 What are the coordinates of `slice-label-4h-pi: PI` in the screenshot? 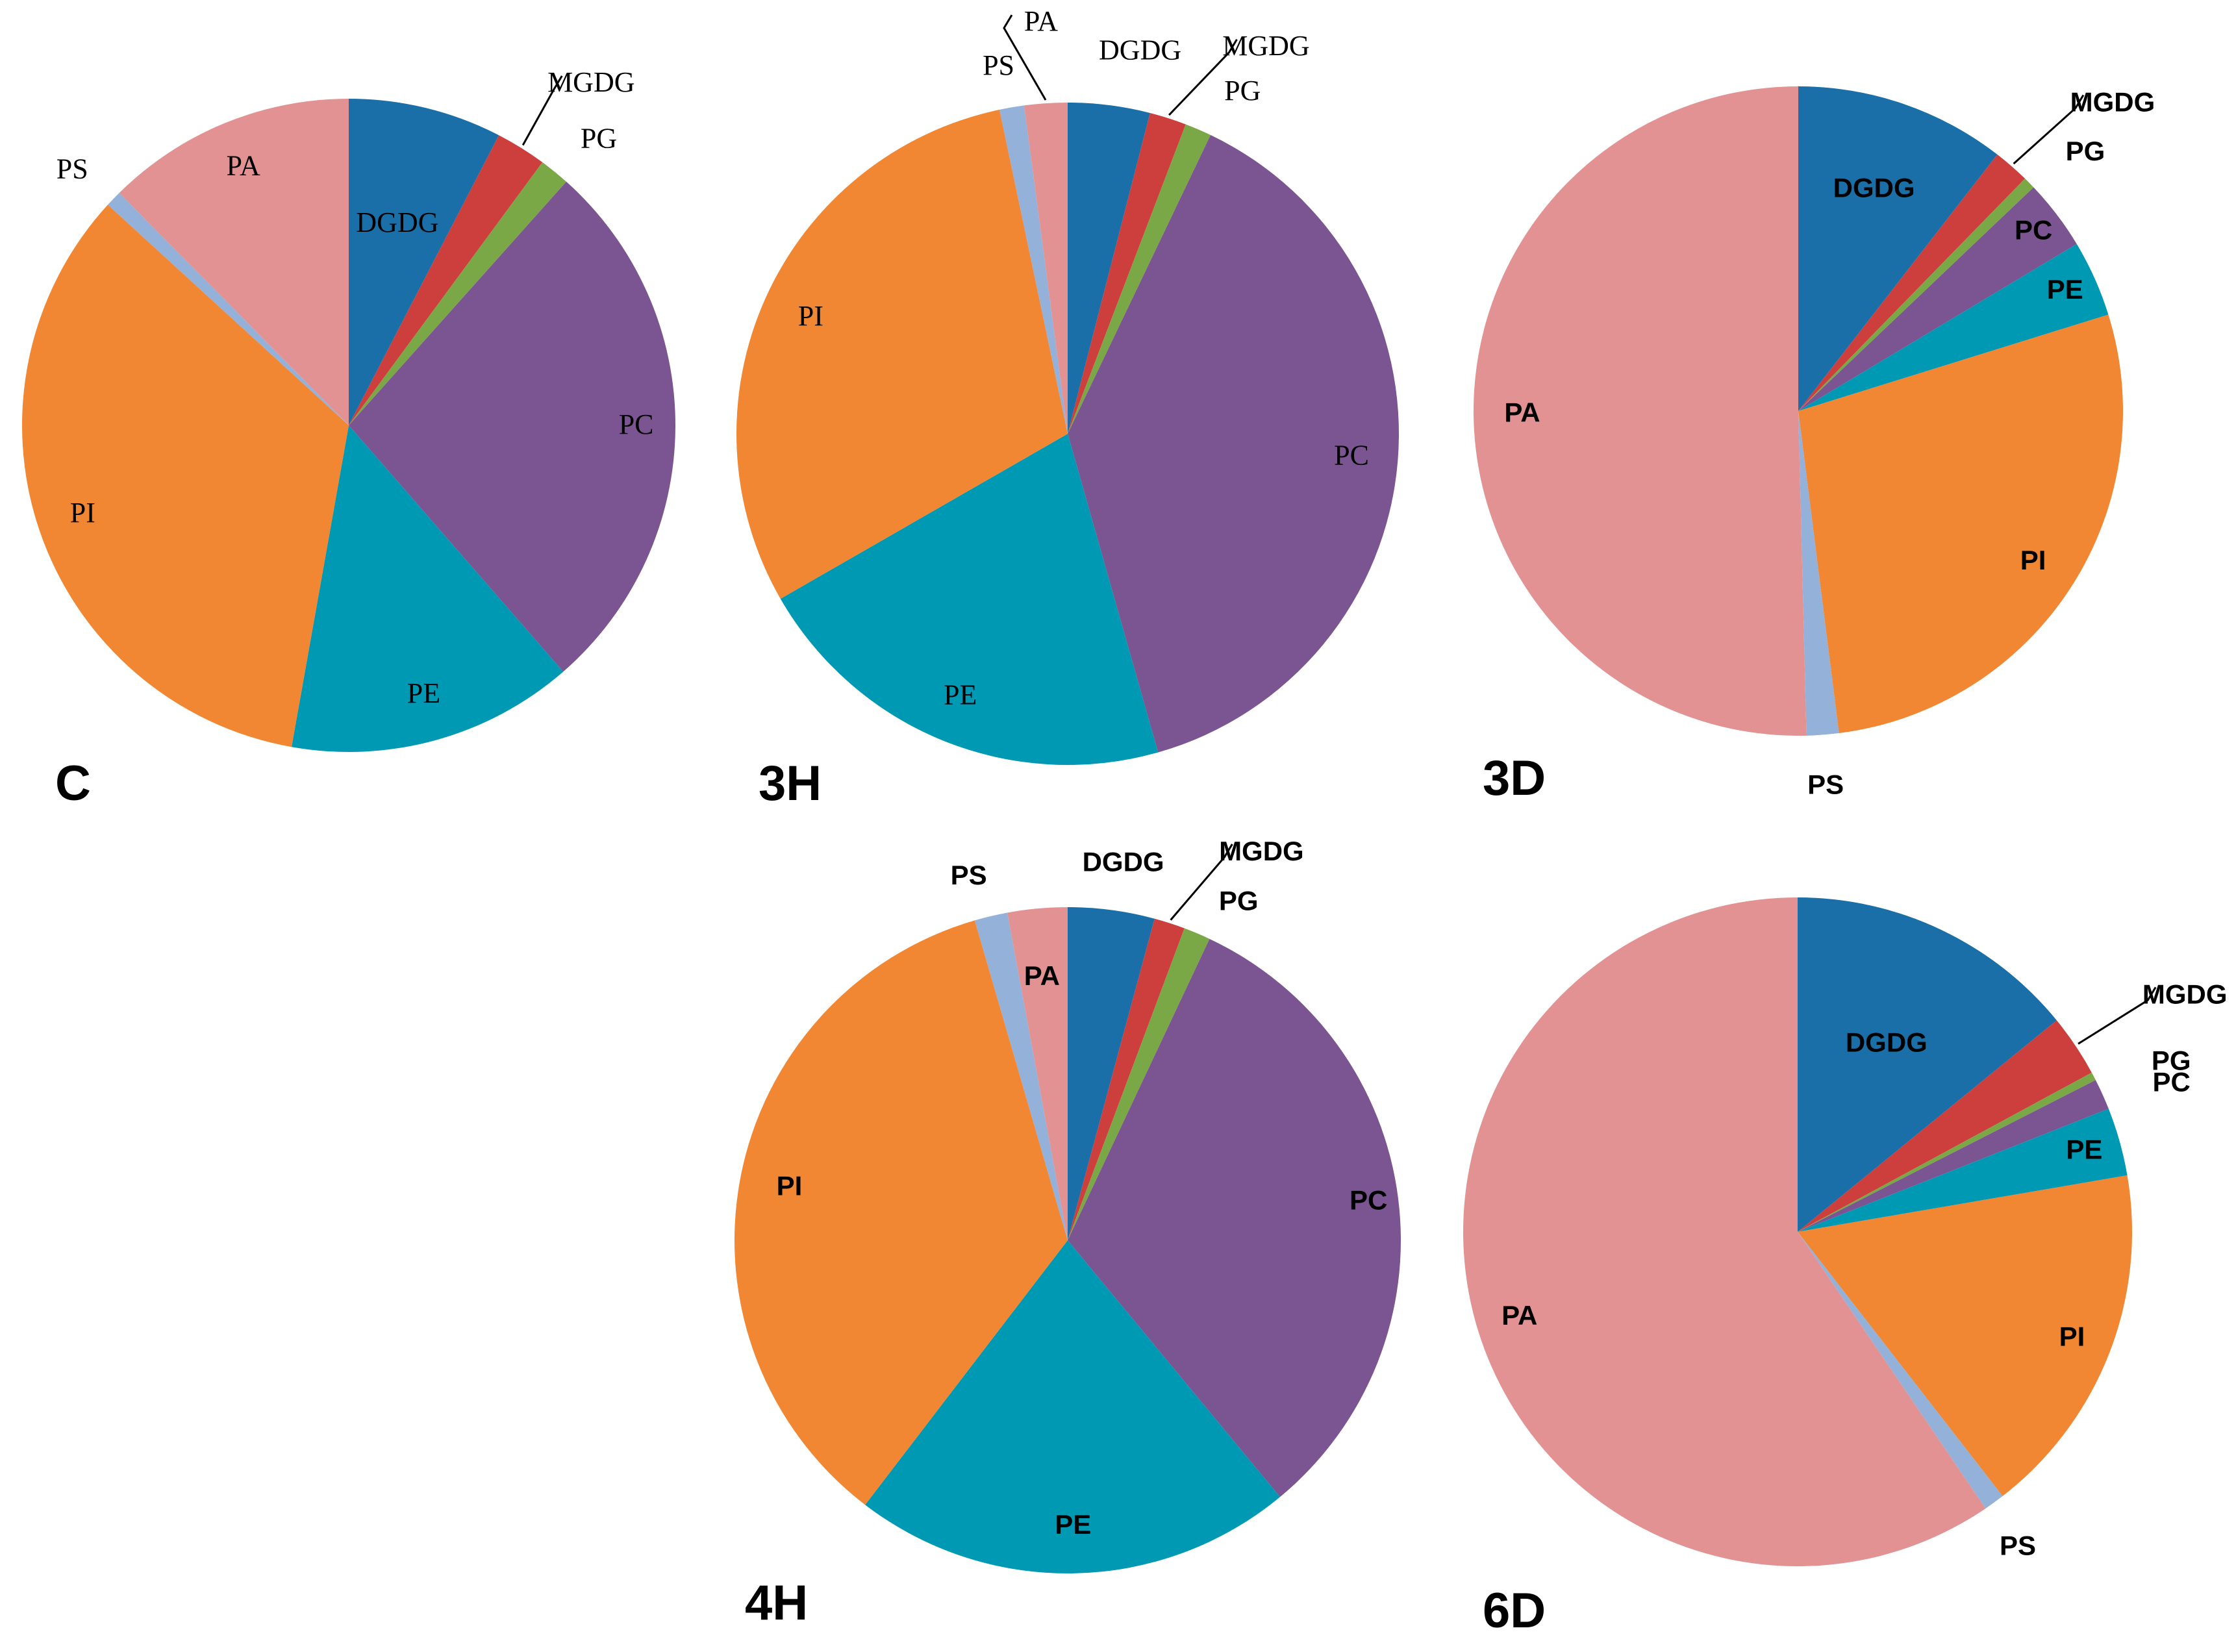 It's located at (790, 1186).